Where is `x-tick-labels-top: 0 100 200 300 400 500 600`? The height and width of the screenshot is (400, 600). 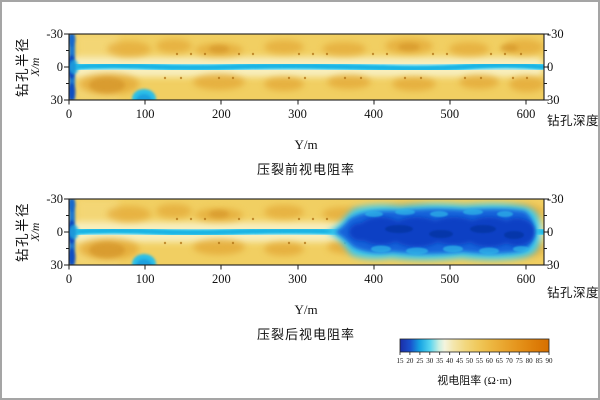 x-tick-labels-top: 0 100 200 300 400 500 600 is located at coordinates (297, 114).